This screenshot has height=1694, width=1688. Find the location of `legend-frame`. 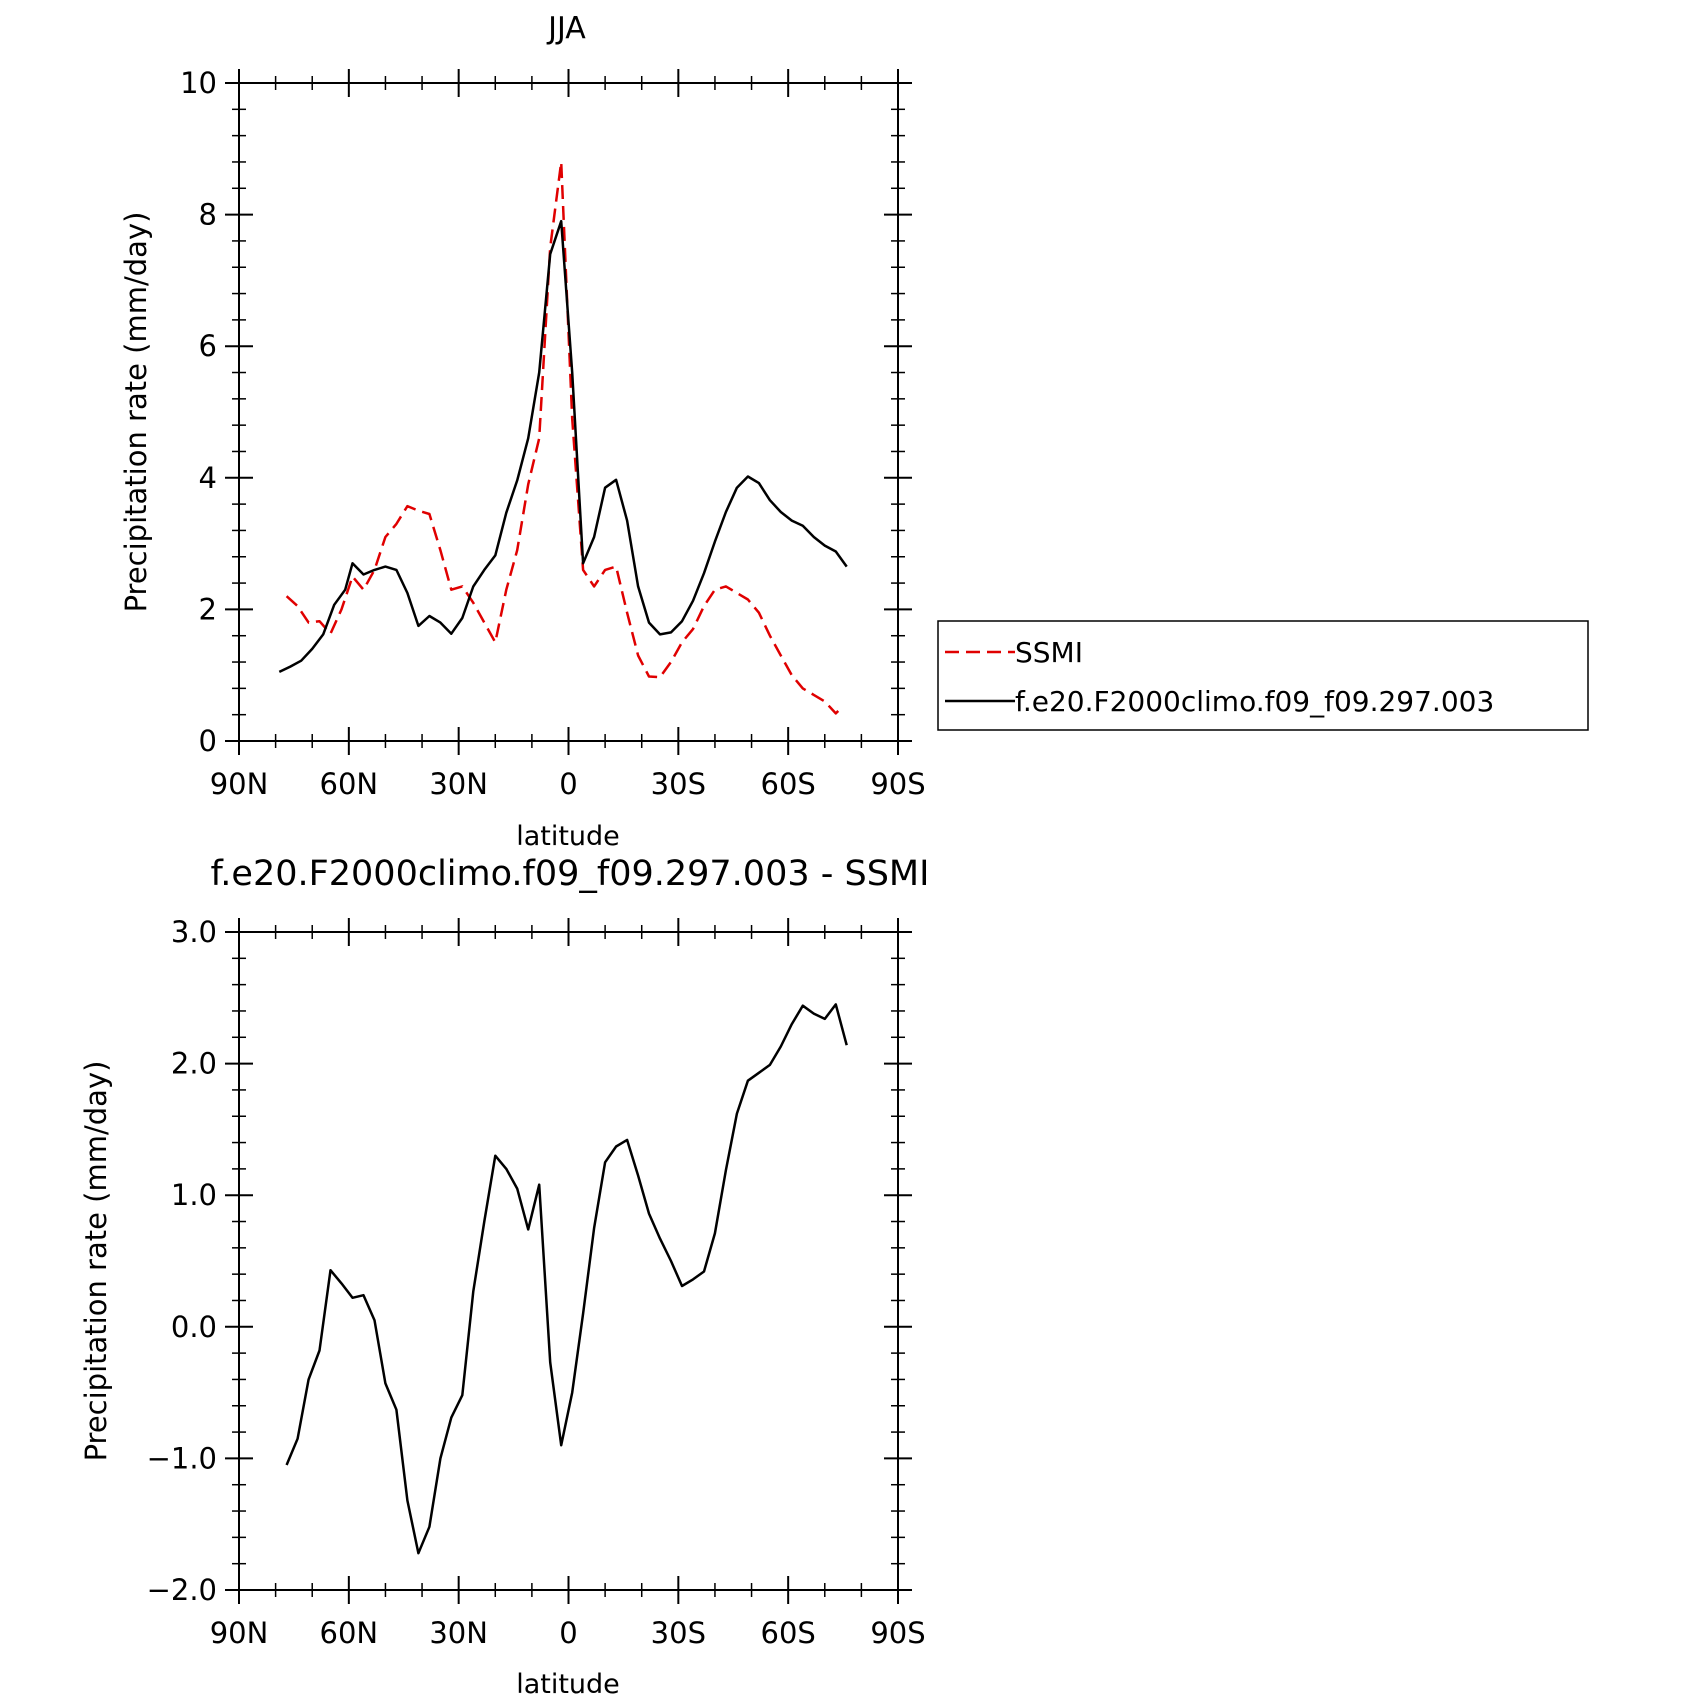

legend-frame is located at coordinates (1263, 675).